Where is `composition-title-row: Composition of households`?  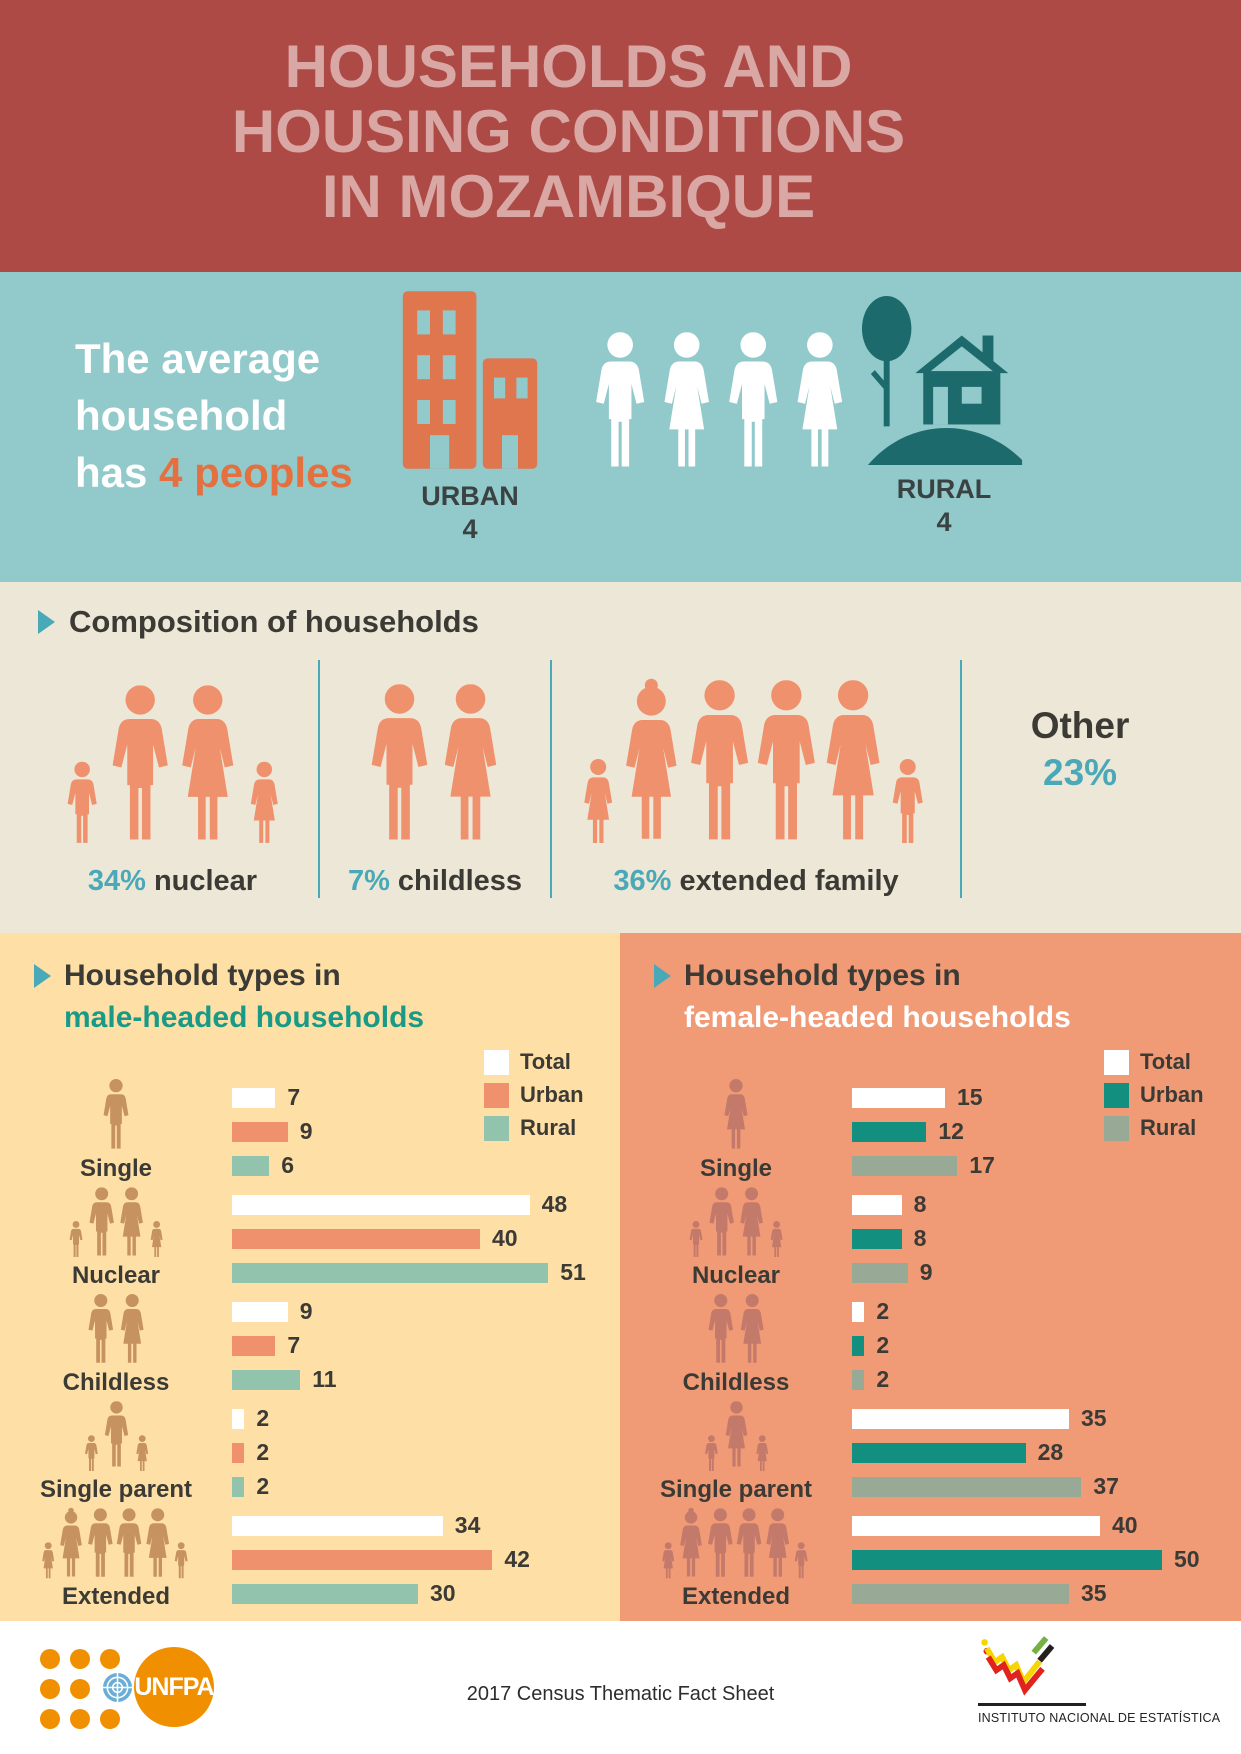 composition-title-row: Composition of households is located at coordinates (258, 622).